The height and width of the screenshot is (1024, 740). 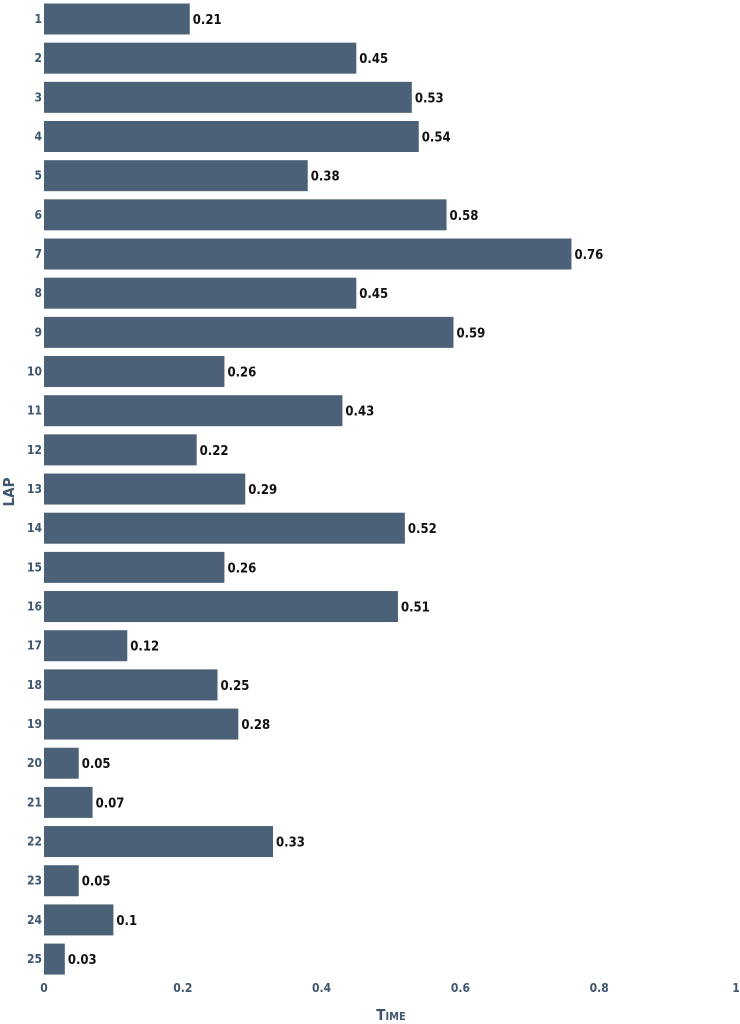 What do you see at coordinates (325, 177) in the screenshot?
I see `value-label-lap-5: 0.38` at bounding box center [325, 177].